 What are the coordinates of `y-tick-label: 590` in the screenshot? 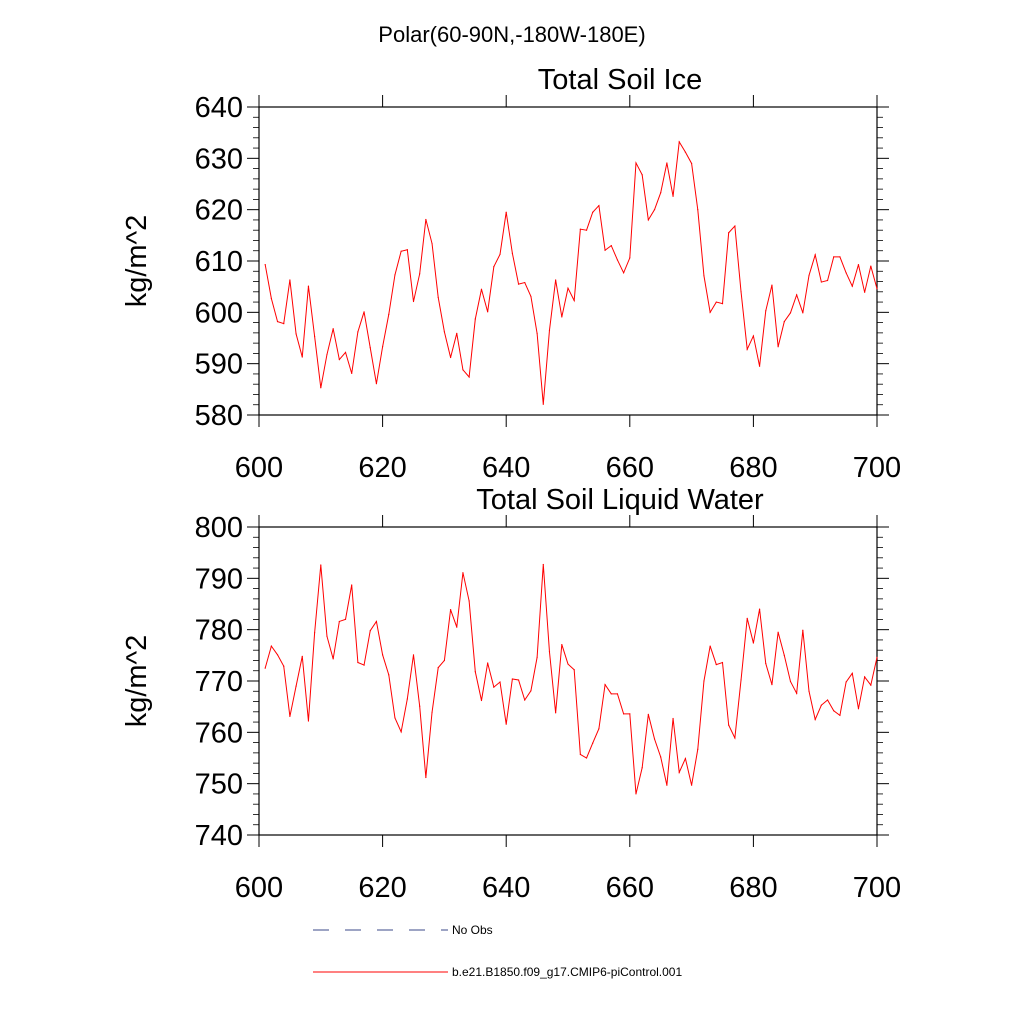 It's located at (219, 365).